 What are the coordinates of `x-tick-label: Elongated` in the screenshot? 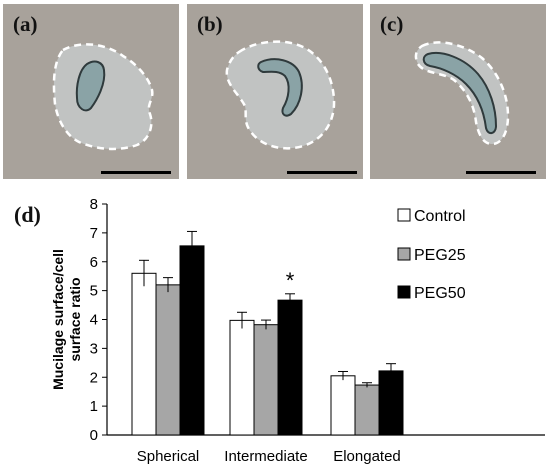 It's located at (367, 456).